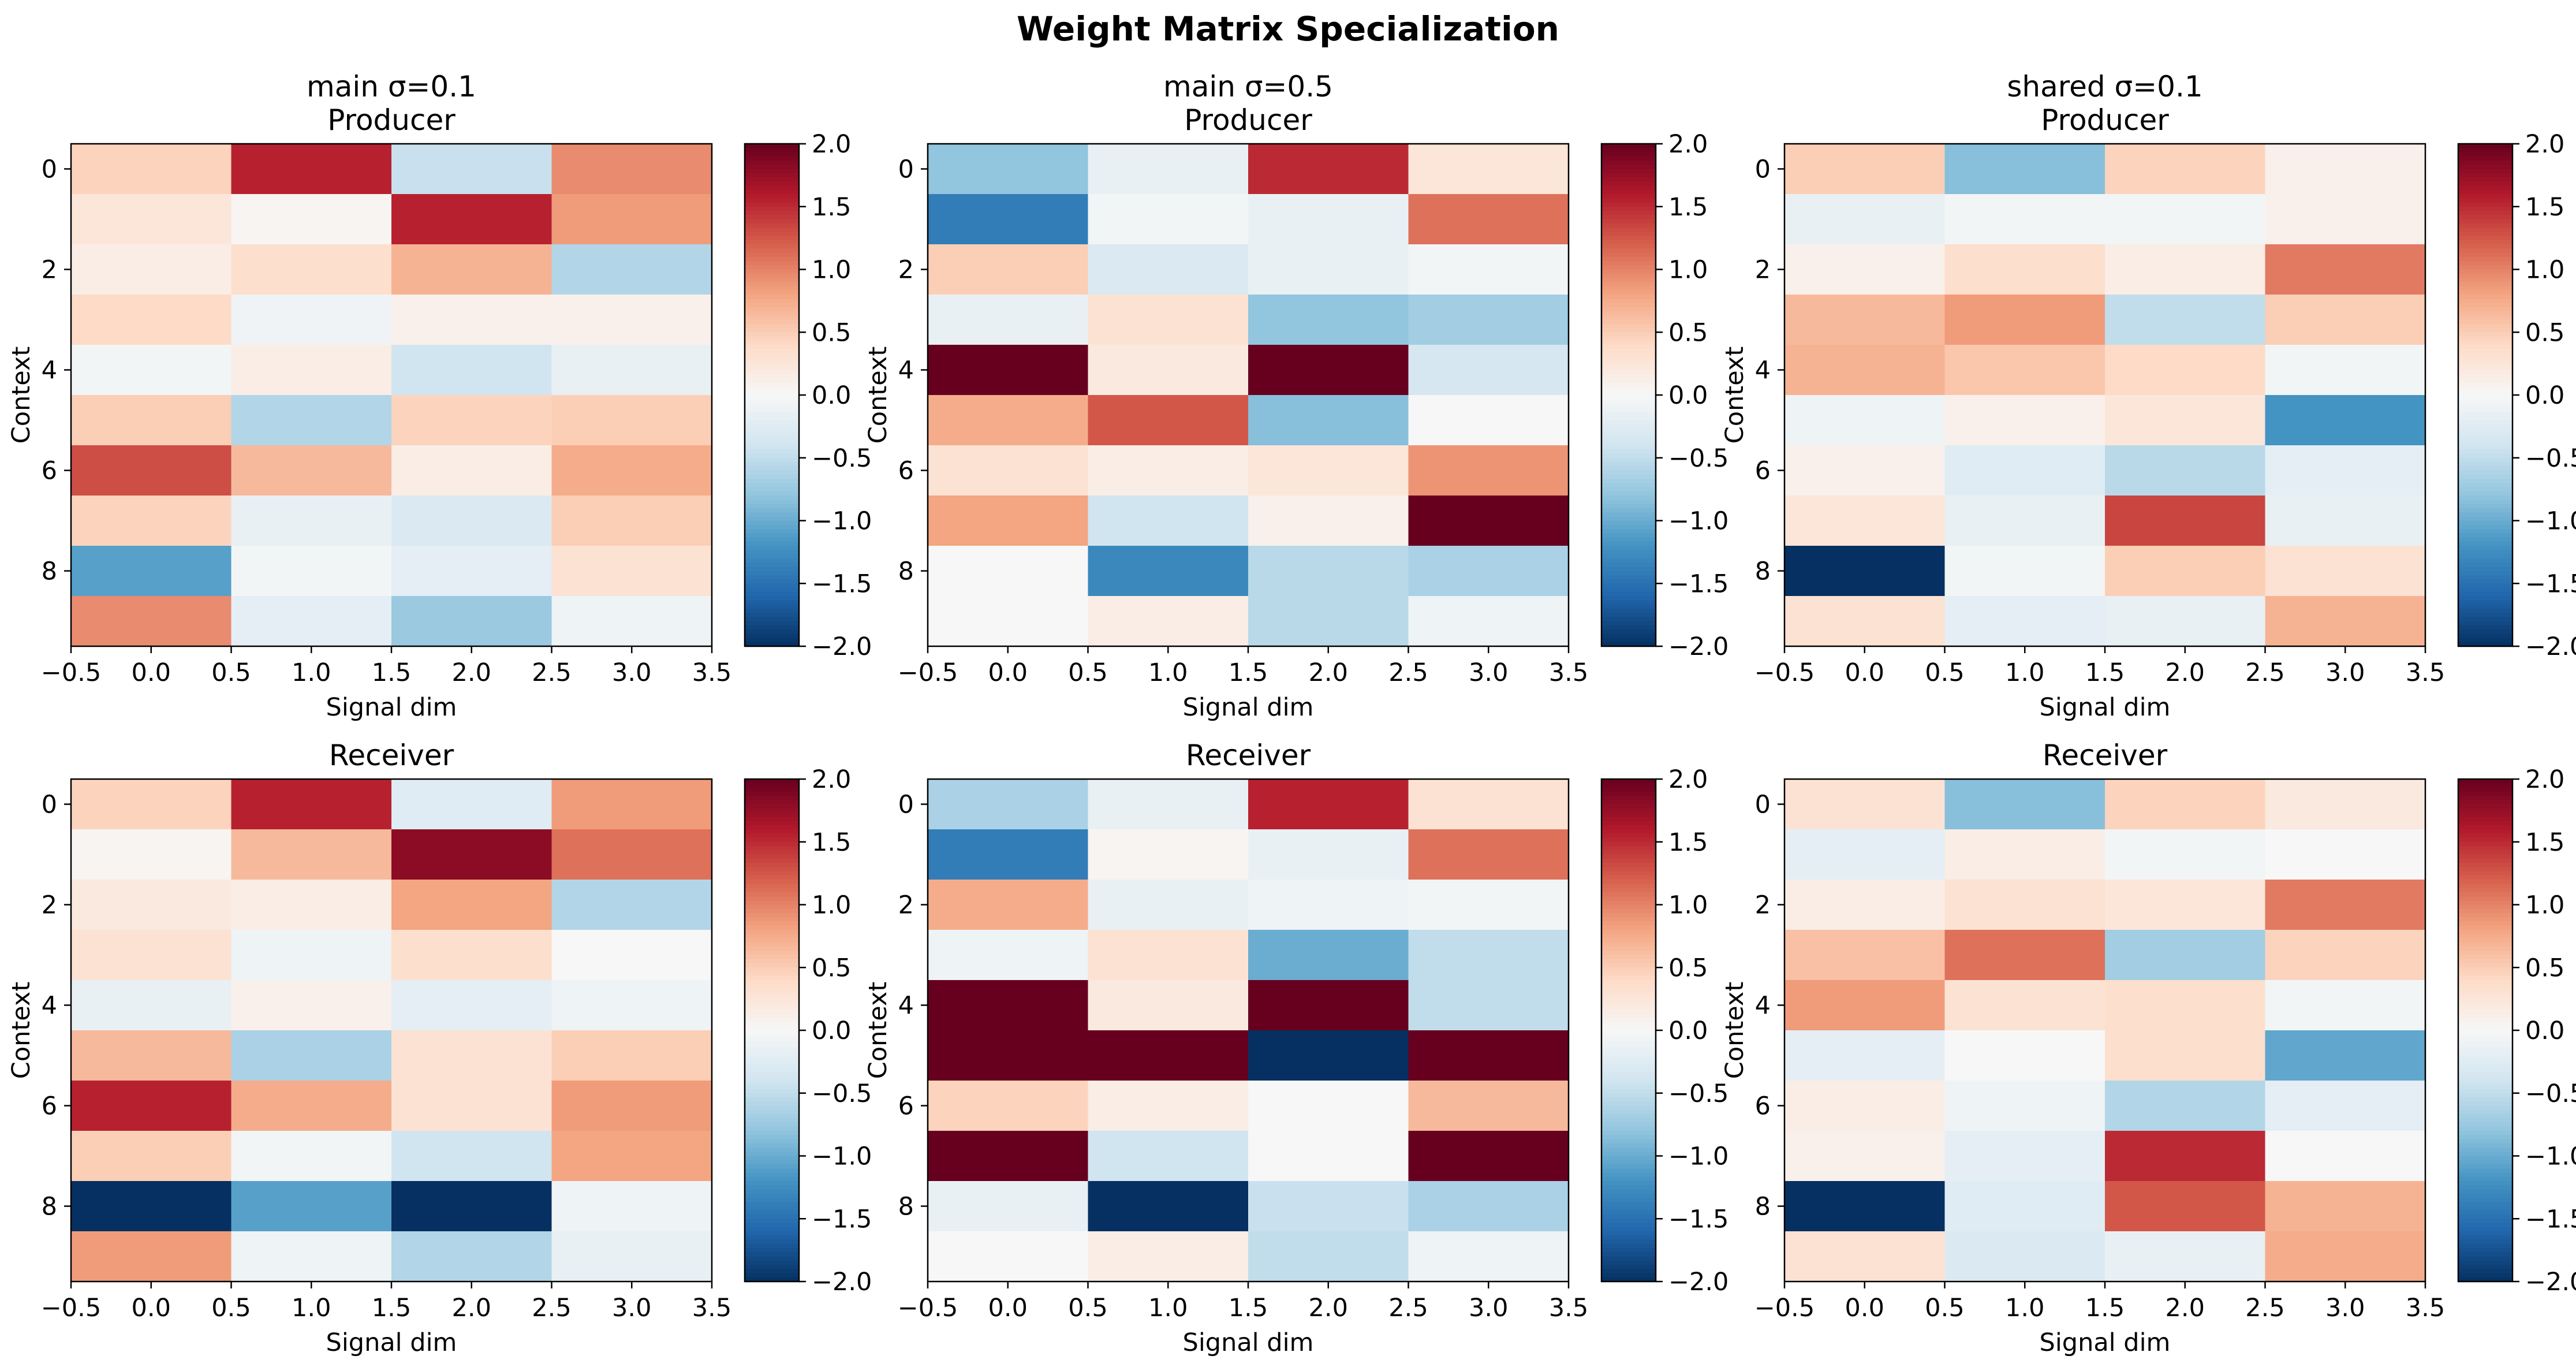  Describe the element at coordinates (391, 707) in the screenshot. I see `x-axis-label: Signal dim` at that location.